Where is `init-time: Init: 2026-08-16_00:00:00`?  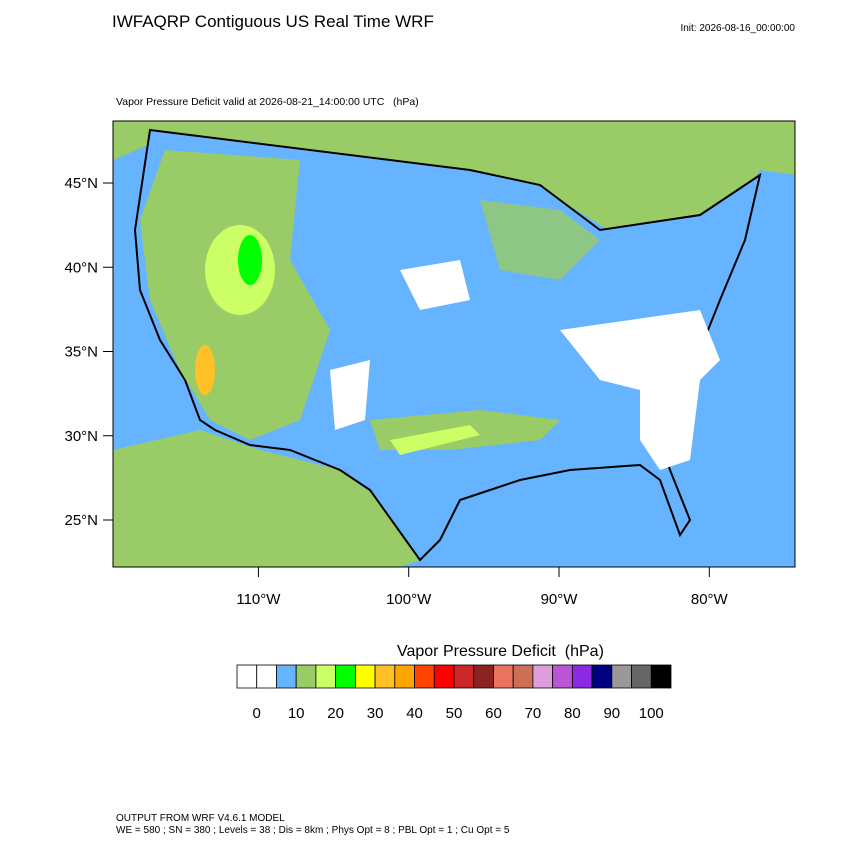 init-time: Init: 2026-08-16_00:00:00 is located at coordinates (737, 28).